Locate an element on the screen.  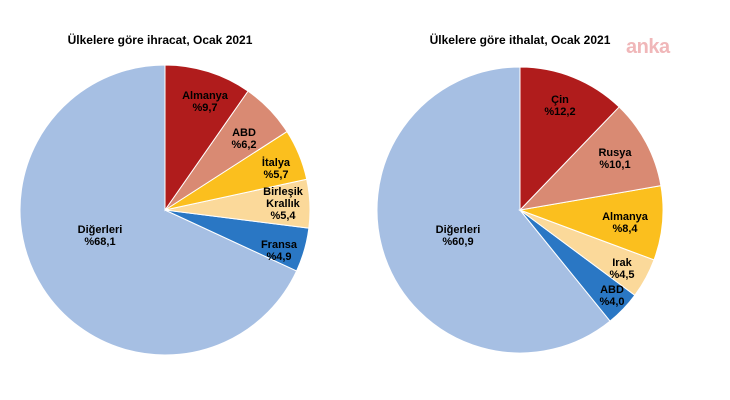
export-slice-almanya is located at coordinates (206, 138).